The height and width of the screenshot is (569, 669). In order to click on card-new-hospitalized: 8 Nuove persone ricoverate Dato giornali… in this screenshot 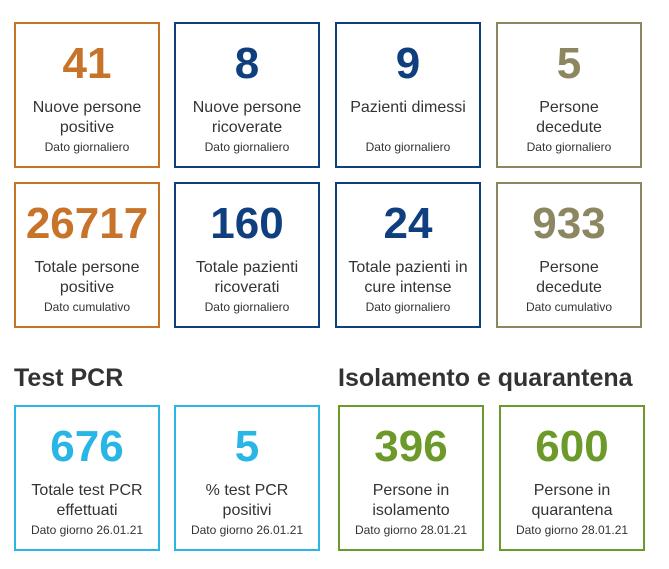, I will do `click(247, 95)`.